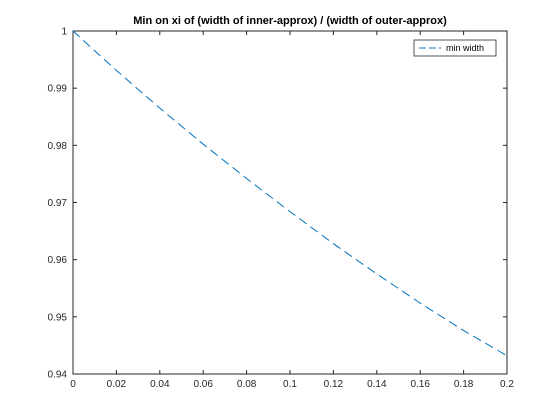  I want to click on y-tick-label: 0.97, so click(58, 203).